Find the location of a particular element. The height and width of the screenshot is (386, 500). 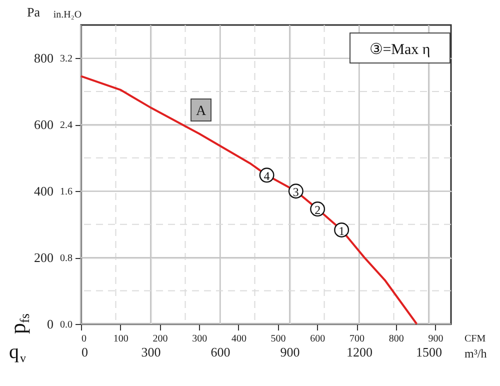

x2-tick-label: 600 is located at coordinates (220, 352).